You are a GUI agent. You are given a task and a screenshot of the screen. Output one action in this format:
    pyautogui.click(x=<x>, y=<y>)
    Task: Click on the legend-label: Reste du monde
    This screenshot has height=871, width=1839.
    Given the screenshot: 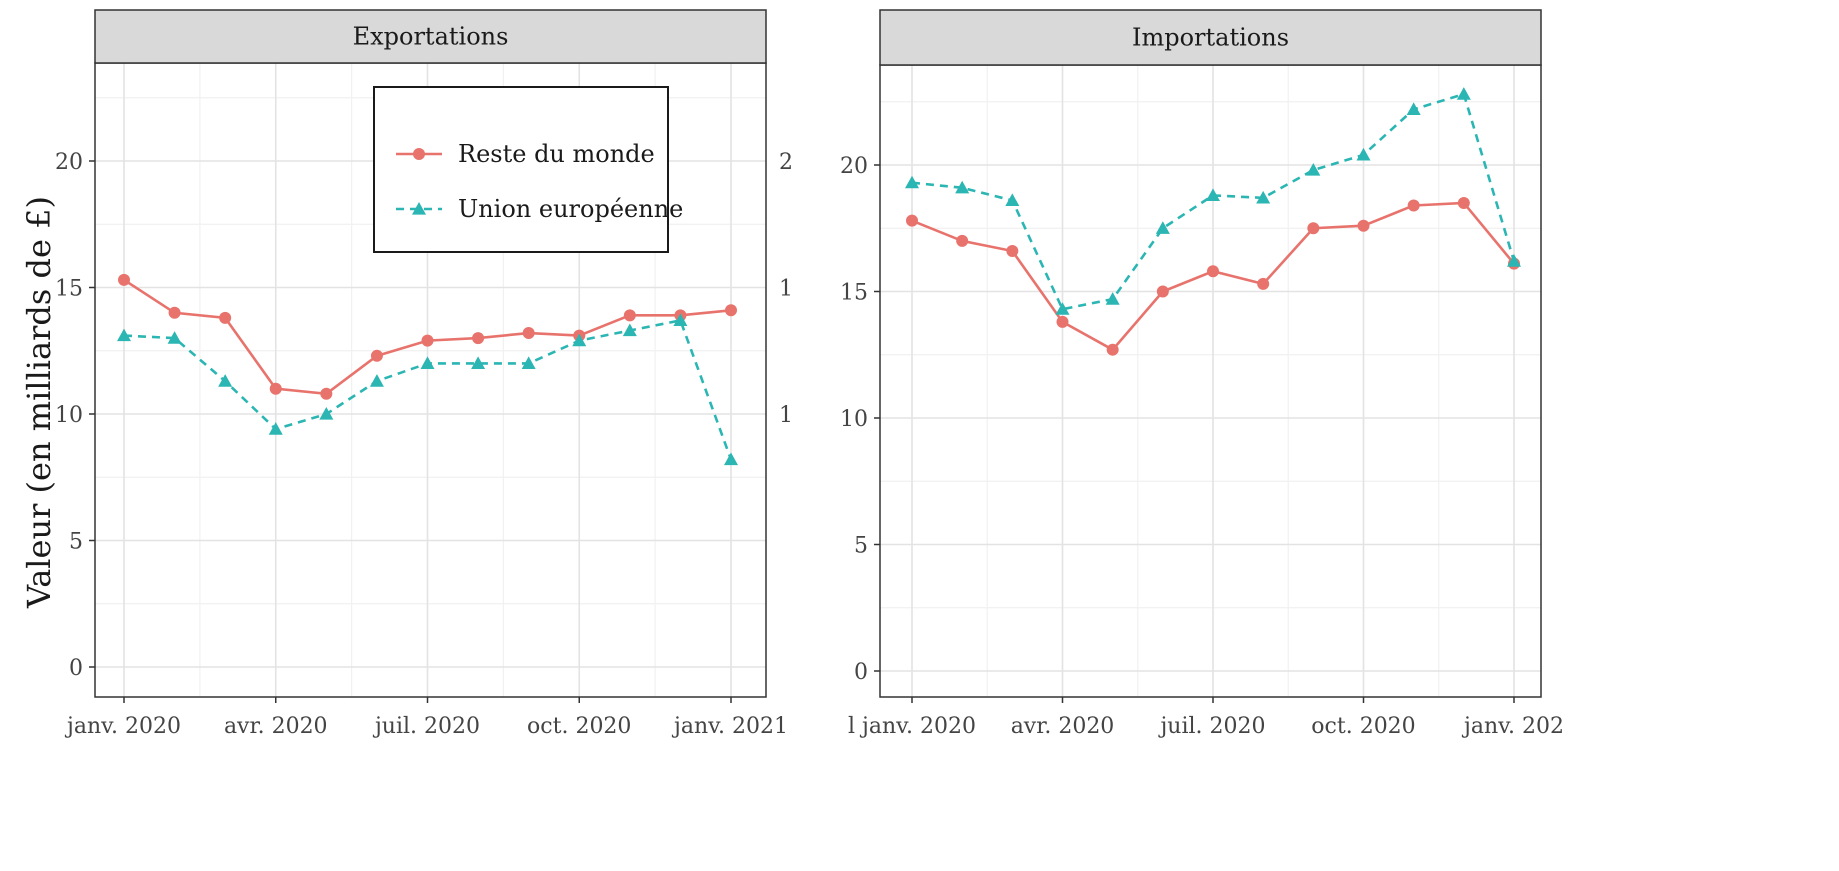 What is the action you would take?
    pyautogui.click(x=556, y=154)
    